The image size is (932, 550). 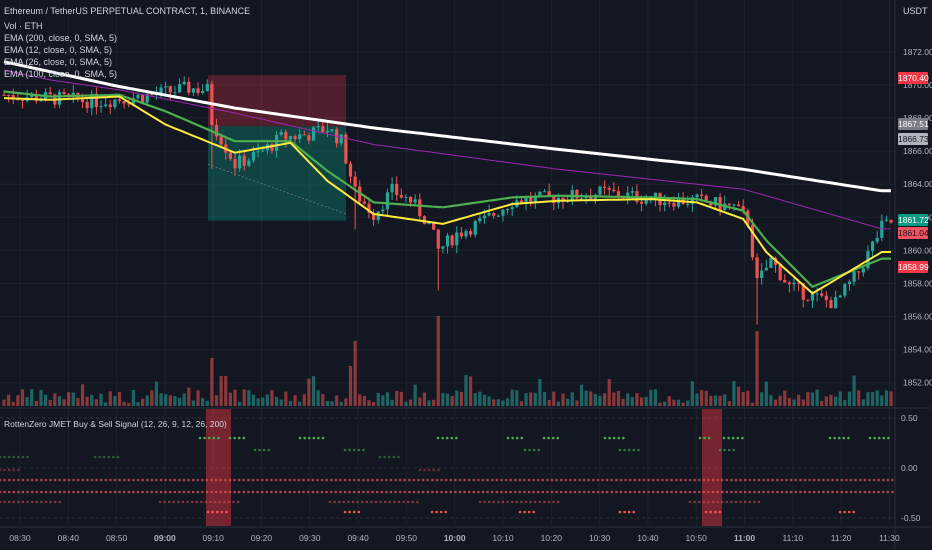 What do you see at coordinates (697, 538) in the screenshot?
I see `time-axis-label: 10:50` at bounding box center [697, 538].